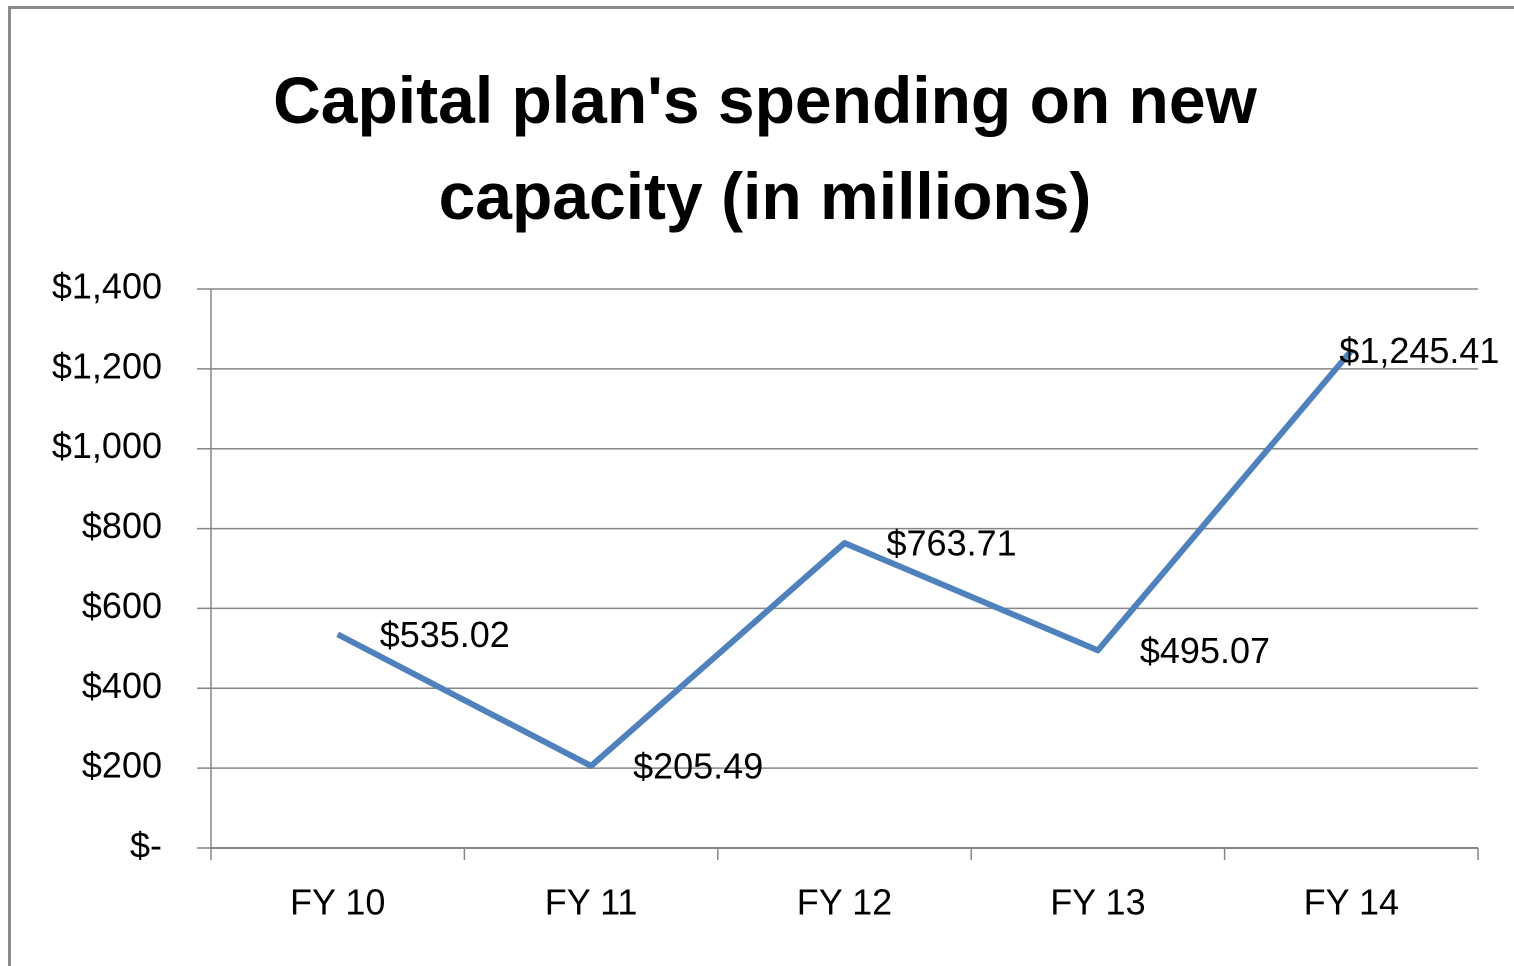  Describe the element at coordinates (591, 902) in the screenshot. I see `x-tick-label: FY 11` at that location.